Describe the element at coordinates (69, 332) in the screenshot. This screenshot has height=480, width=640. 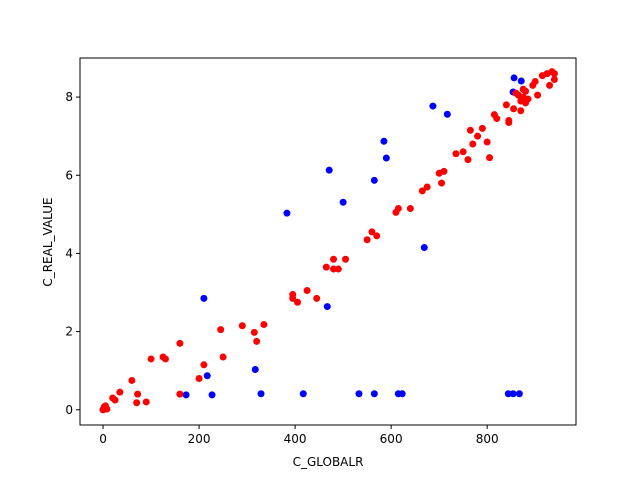
I see `y-tick-label: 2` at that location.